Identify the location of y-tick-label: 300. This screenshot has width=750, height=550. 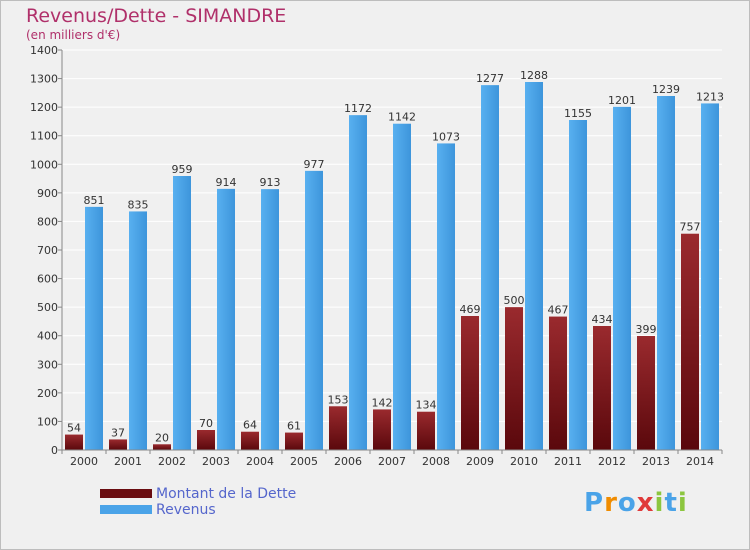
(47, 364).